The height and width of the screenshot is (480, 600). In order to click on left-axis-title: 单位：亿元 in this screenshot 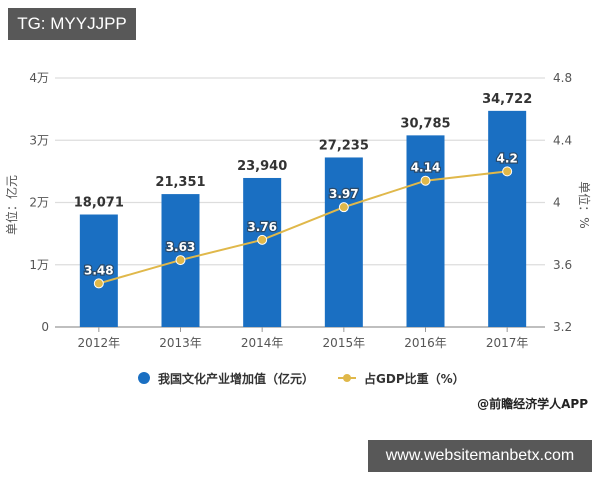, I will do `click(11, 205)`.